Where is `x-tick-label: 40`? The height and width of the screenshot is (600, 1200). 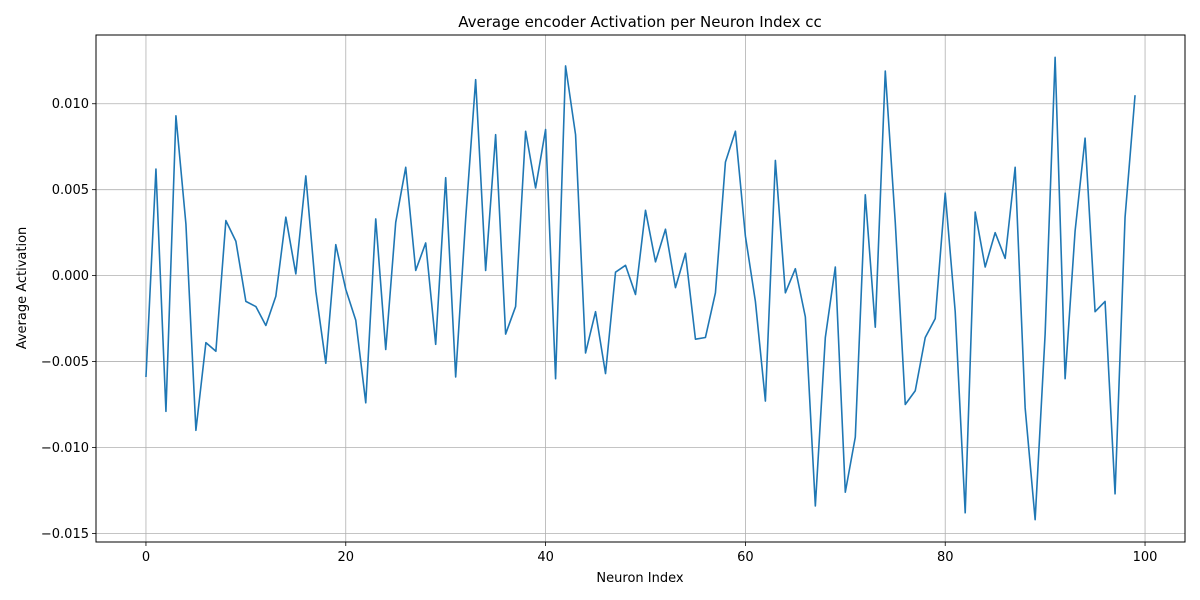
x-tick-label: 40 is located at coordinates (545, 557).